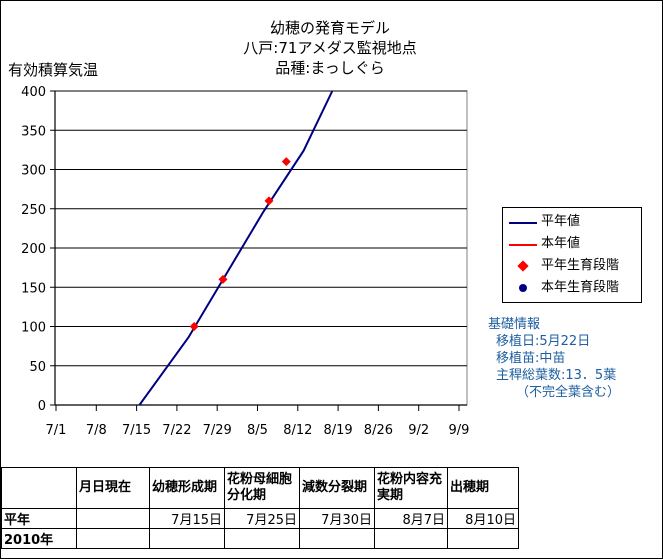 This screenshot has height=559, width=663. Describe the element at coordinates (217, 430) in the screenshot. I see `x-tick-label: 7/29` at that location.